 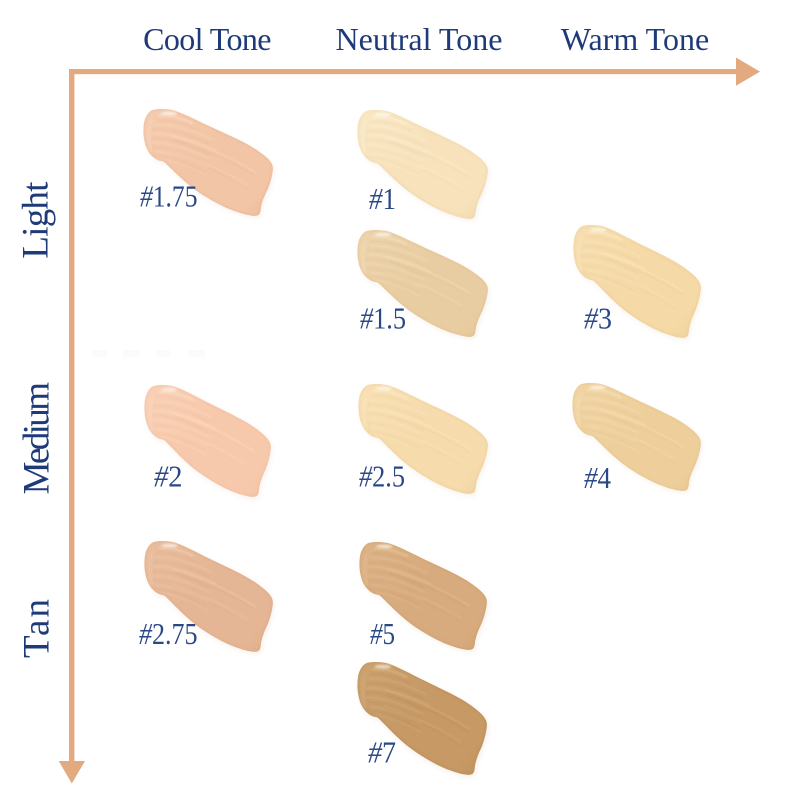 I want to click on svg-text: Warm Tone, so click(x=635, y=39).